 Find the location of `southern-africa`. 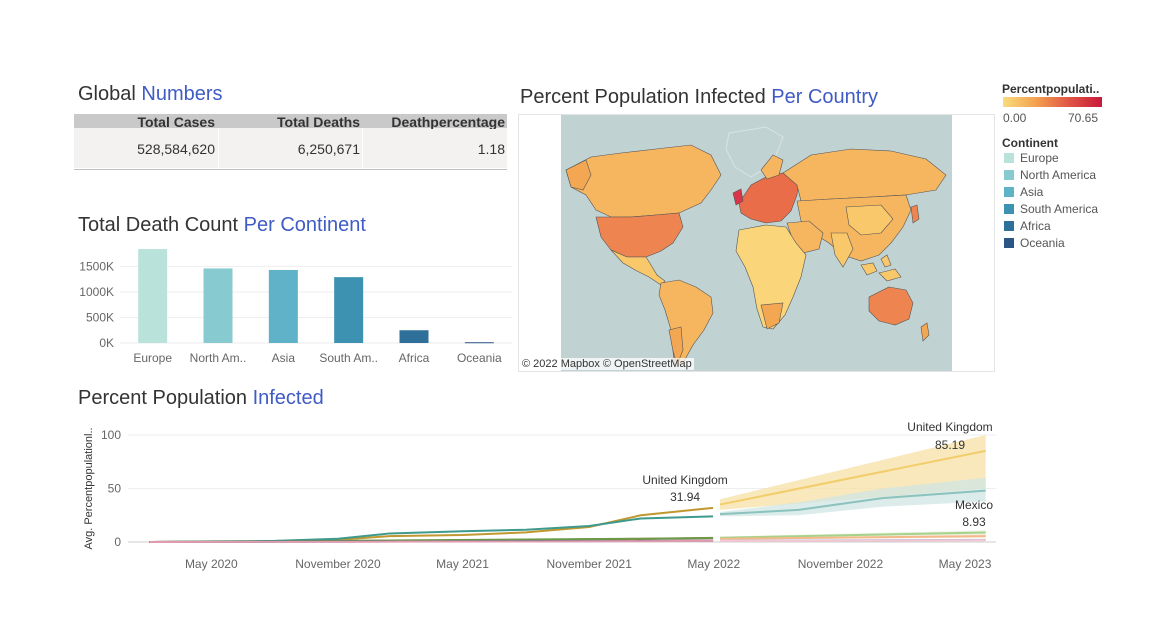

southern-africa is located at coordinates (772, 316).